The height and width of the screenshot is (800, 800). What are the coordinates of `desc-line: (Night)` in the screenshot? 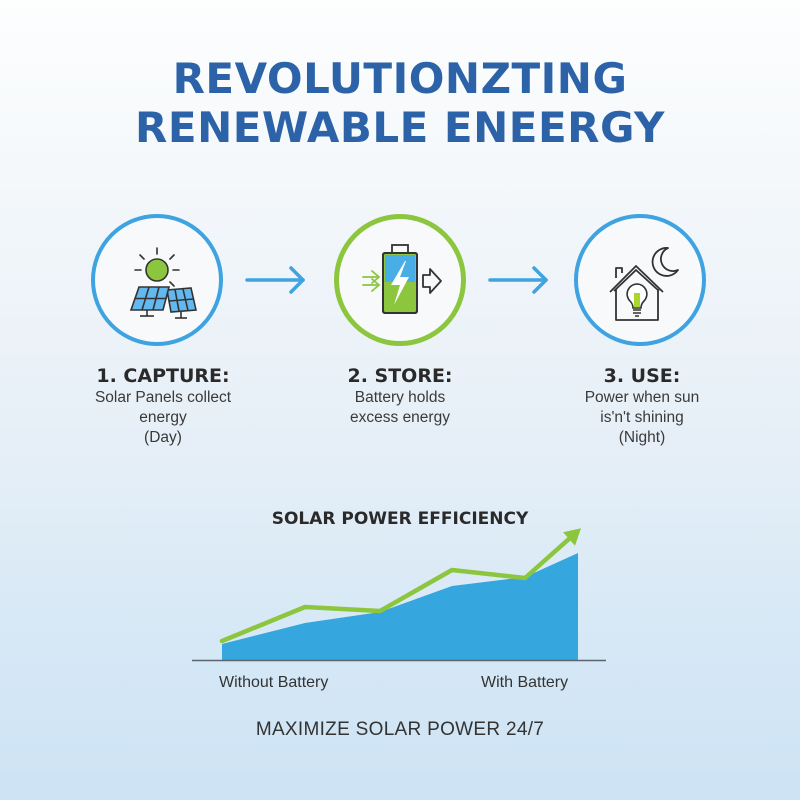 It's located at (642, 437).